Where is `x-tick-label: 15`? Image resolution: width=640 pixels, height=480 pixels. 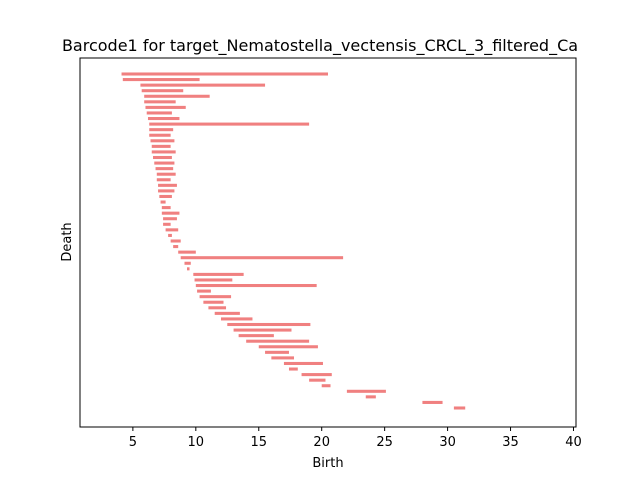
x-tick-label: 15 is located at coordinates (258, 442).